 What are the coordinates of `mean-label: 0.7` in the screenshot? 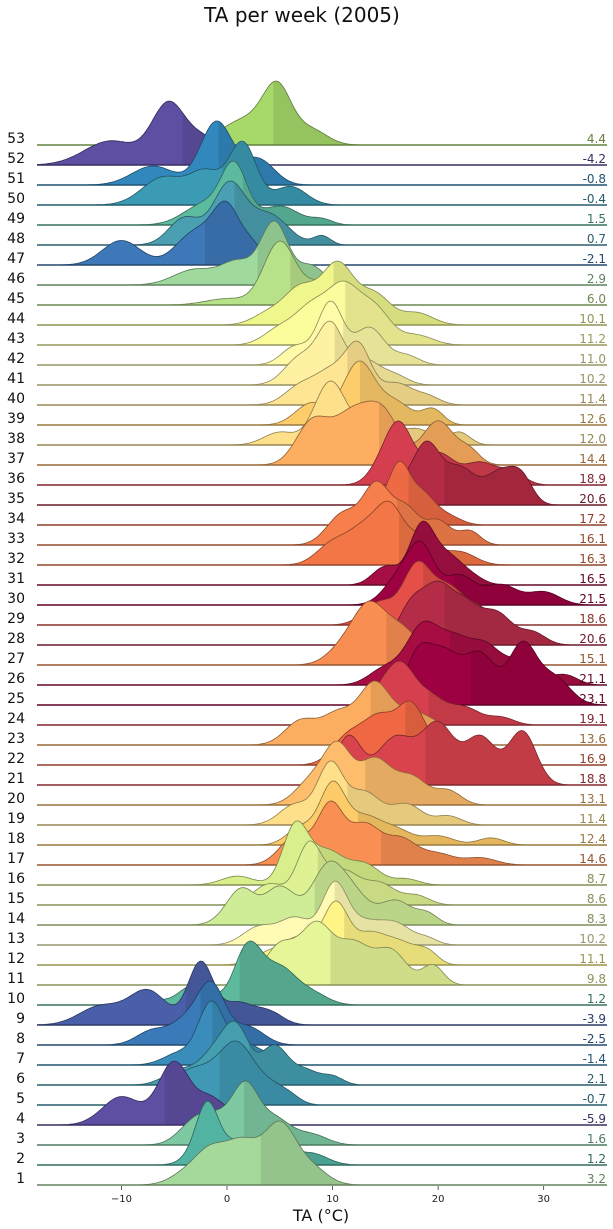 It's located at (596, 239).